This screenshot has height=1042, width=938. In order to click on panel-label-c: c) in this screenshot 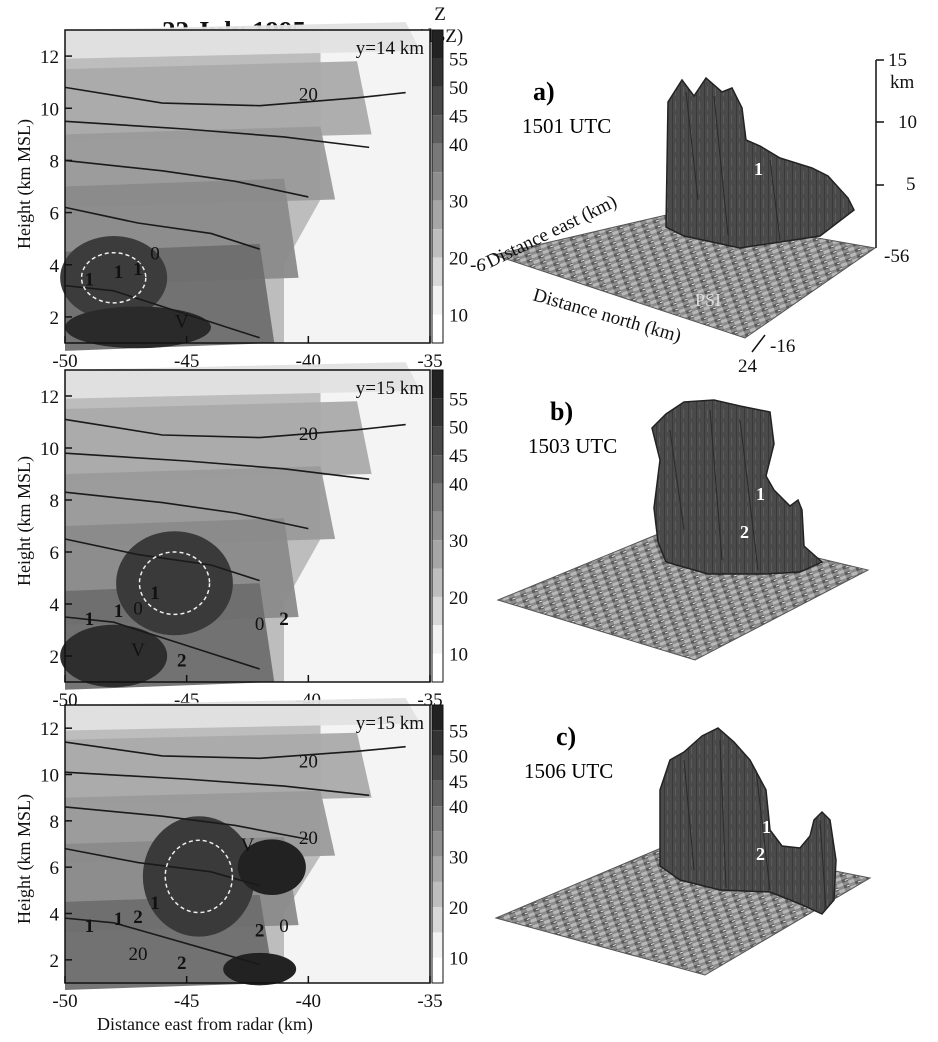, I will do `click(566, 736)`.